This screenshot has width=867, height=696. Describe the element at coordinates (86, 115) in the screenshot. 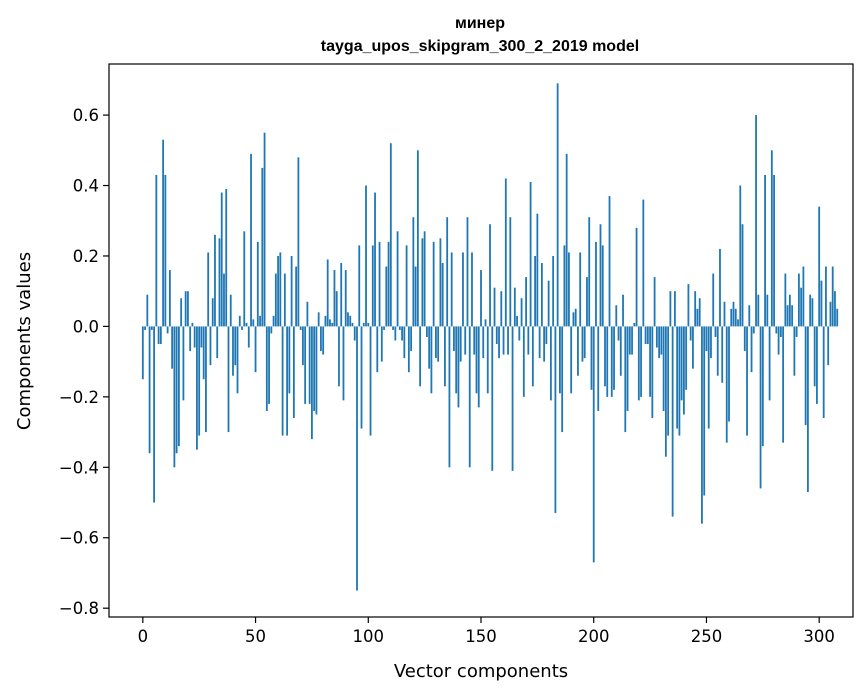

I see `y-tick-label-7: 0.6` at that location.